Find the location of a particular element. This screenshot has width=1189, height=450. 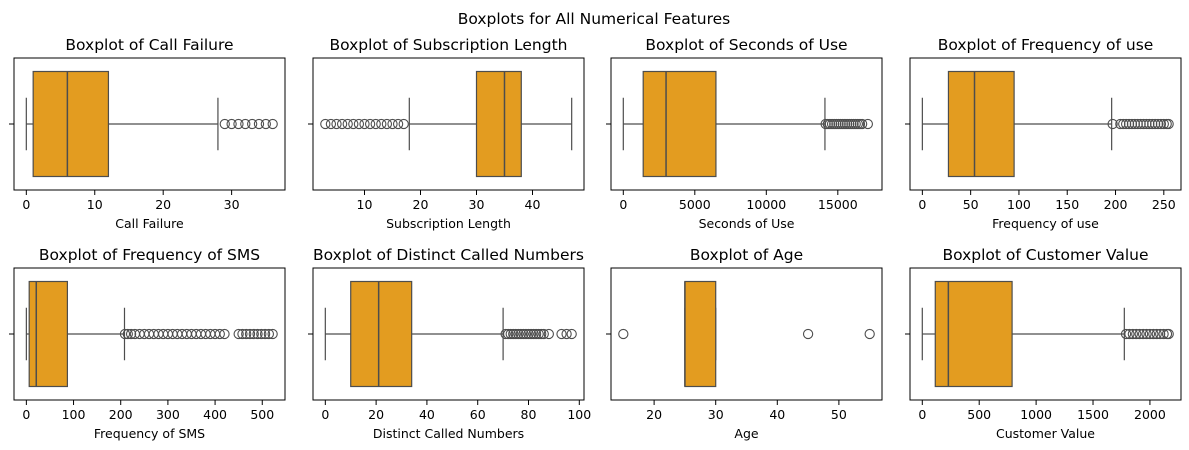

panel-title: Boxplot of Age is located at coordinates (746, 255).